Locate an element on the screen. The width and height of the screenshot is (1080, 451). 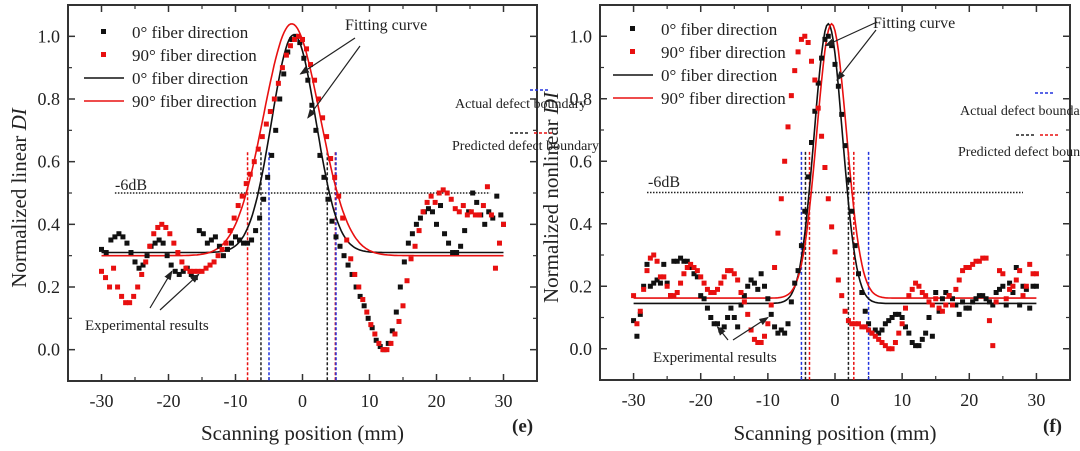
x-tick-label: 10 is located at coordinates (370, 401).